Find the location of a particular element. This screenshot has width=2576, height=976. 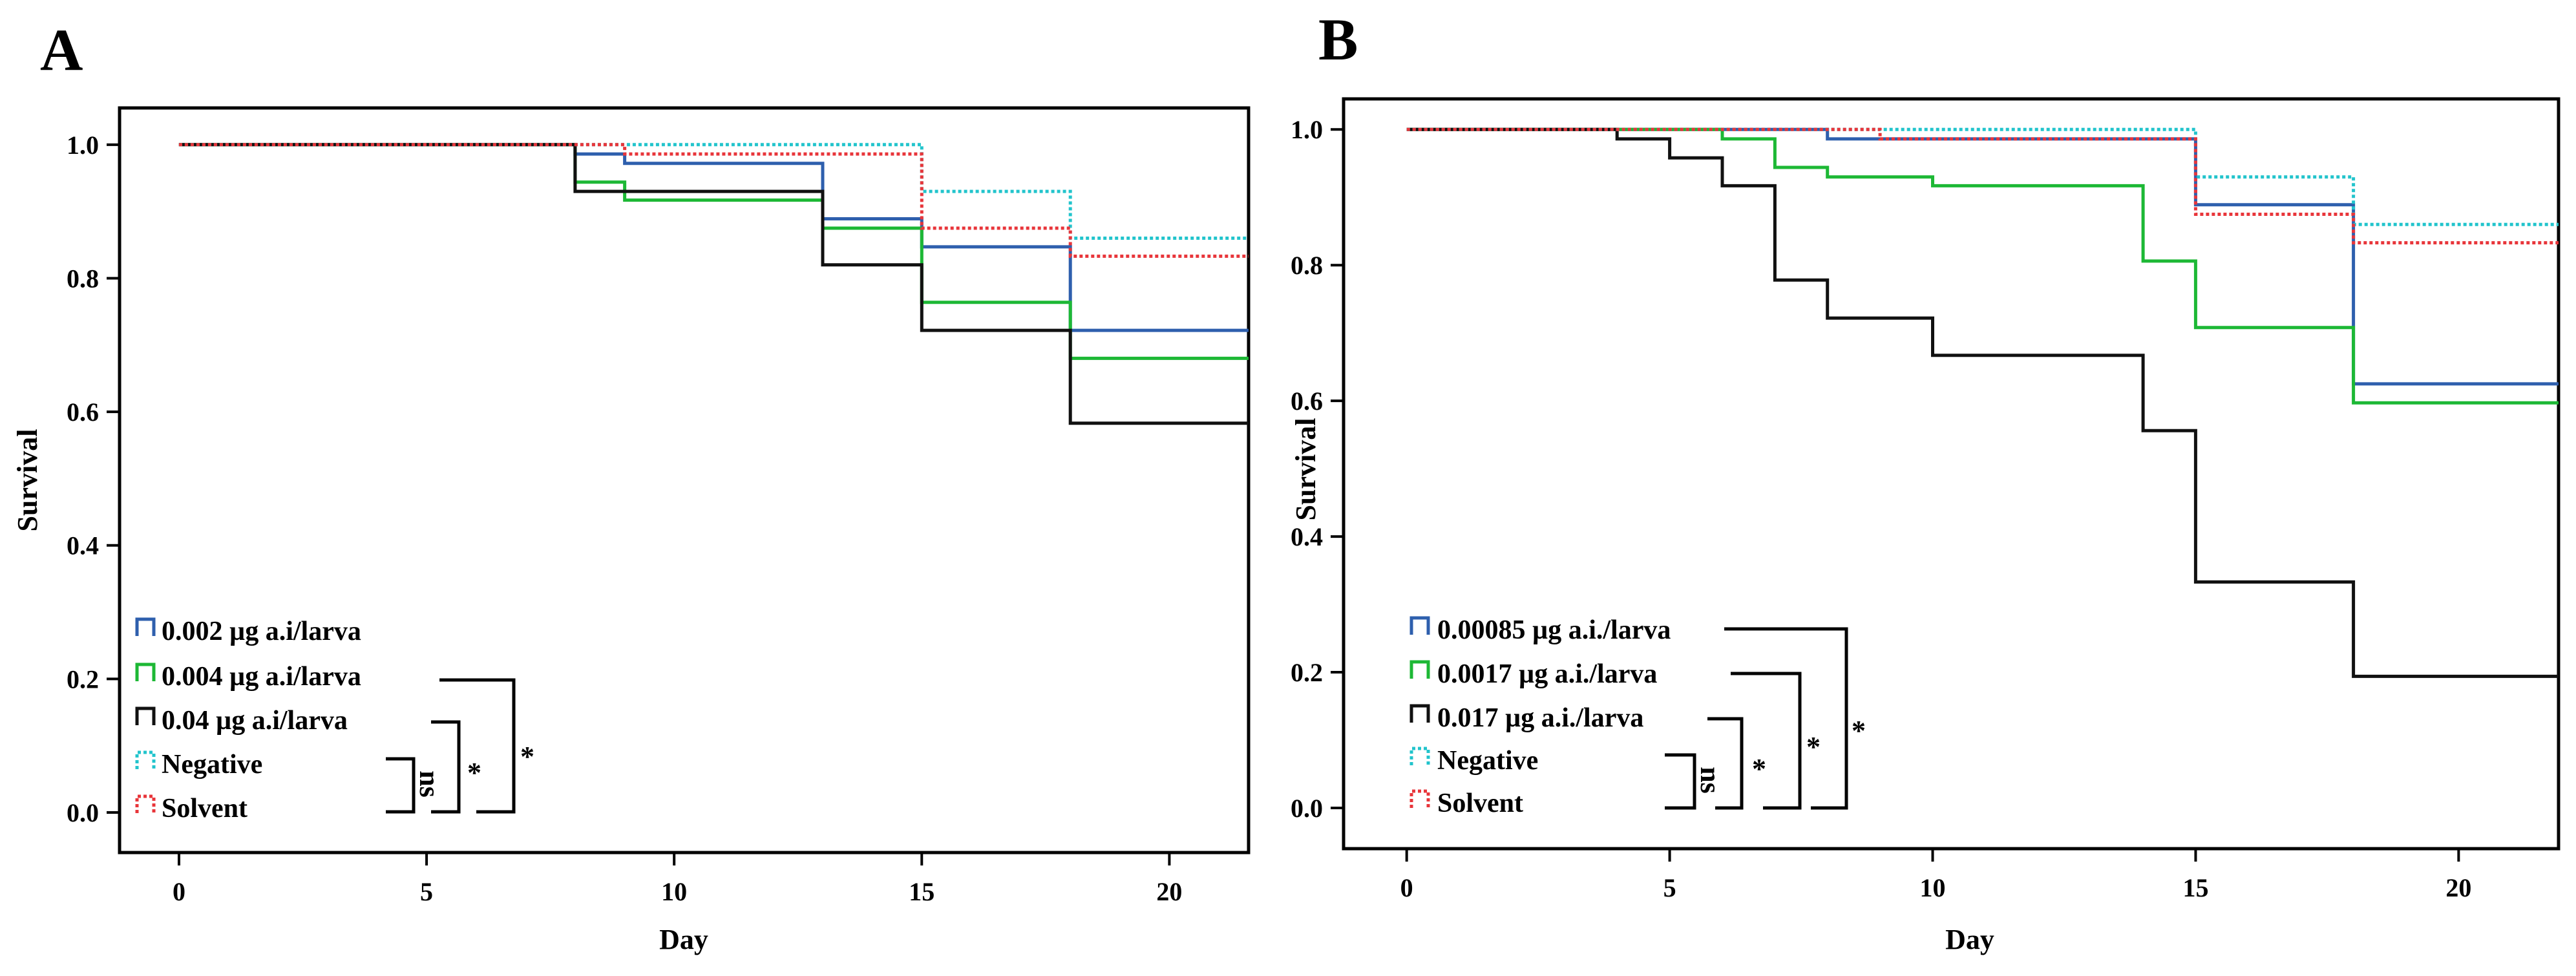

panel-b-y-tick-label: 0.6 is located at coordinates (1307, 402).